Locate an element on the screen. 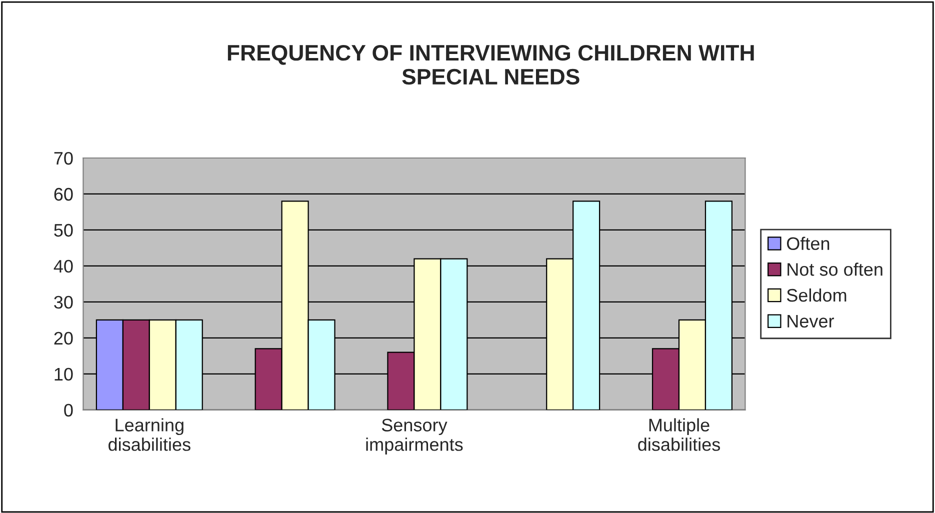 This screenshot has height=513, width=935. y-tick-label: 70 is located at coordinates (63, 158).